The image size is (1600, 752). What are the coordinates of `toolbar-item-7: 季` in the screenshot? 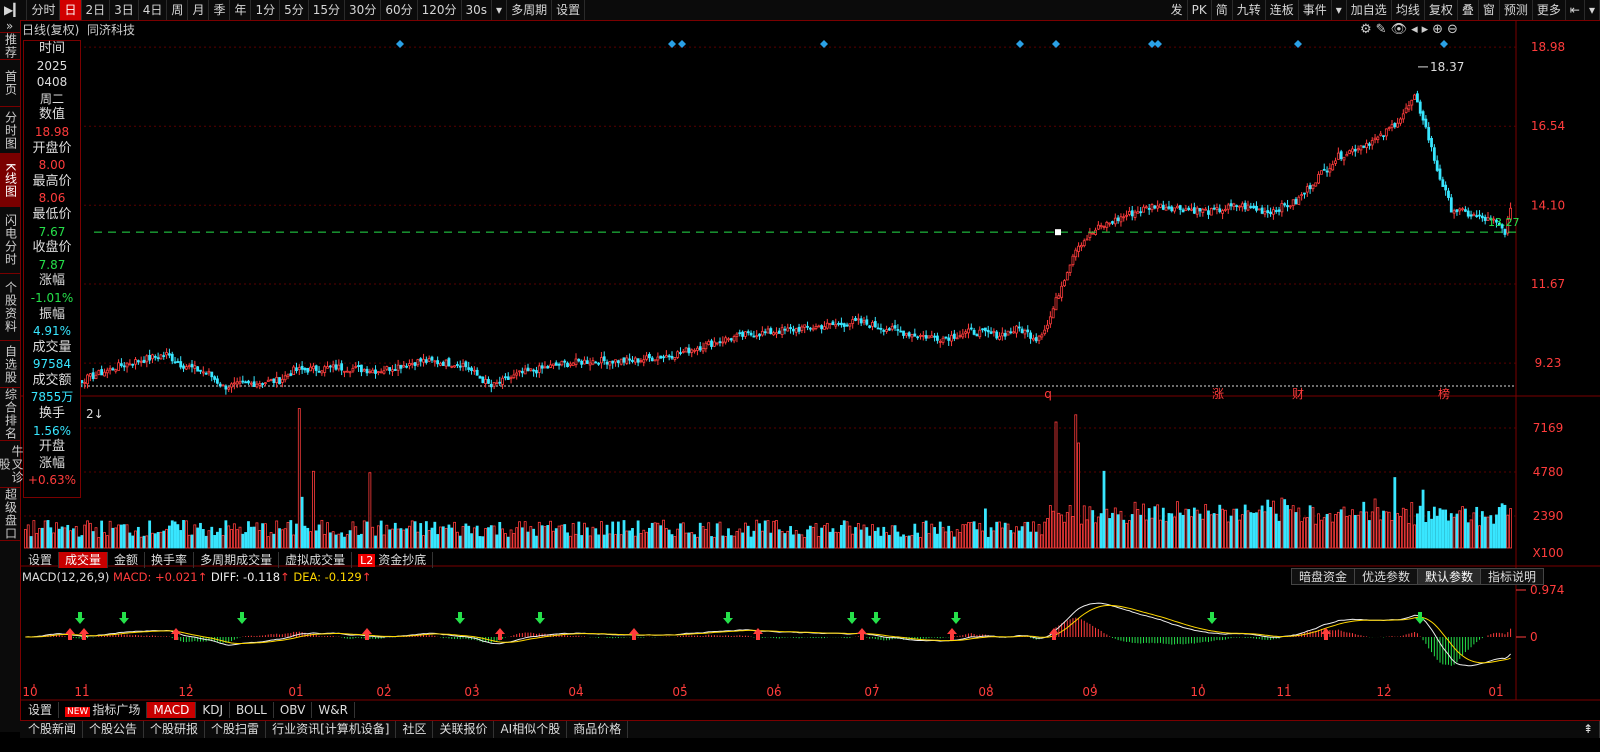 It's located at (220, 10).